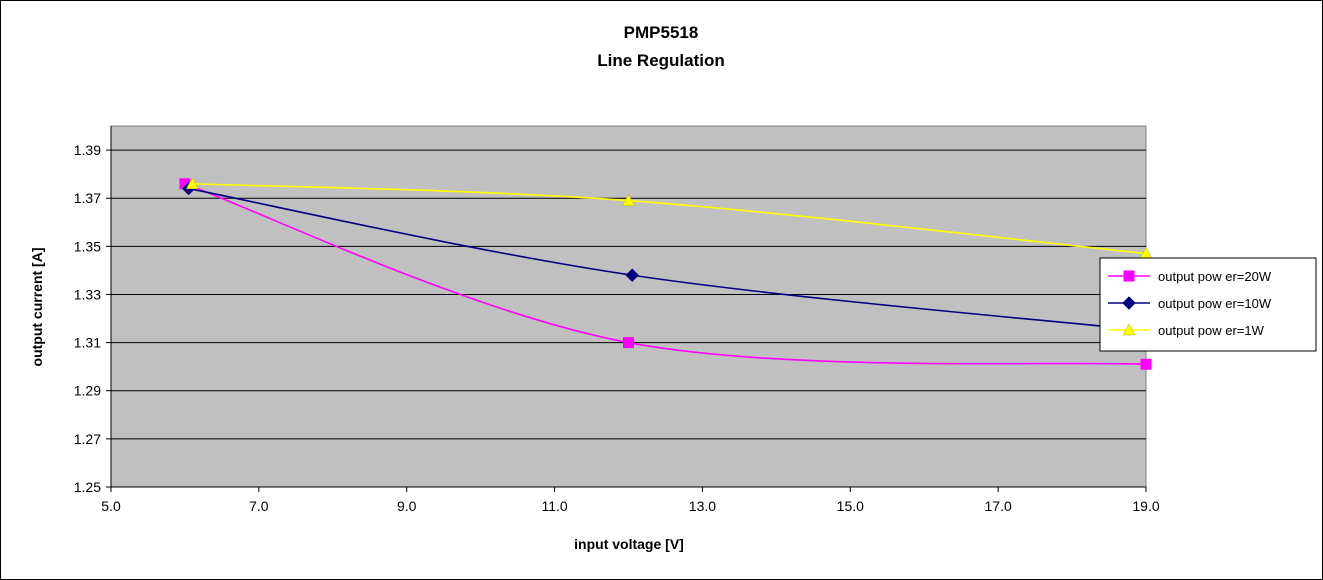 The height and width of the screenshot is (580, 1323). What do you see at coordinates (87, 439) in the screenshot?
I see `y-tick-label: 1.27` at bounding box center [87, 439].